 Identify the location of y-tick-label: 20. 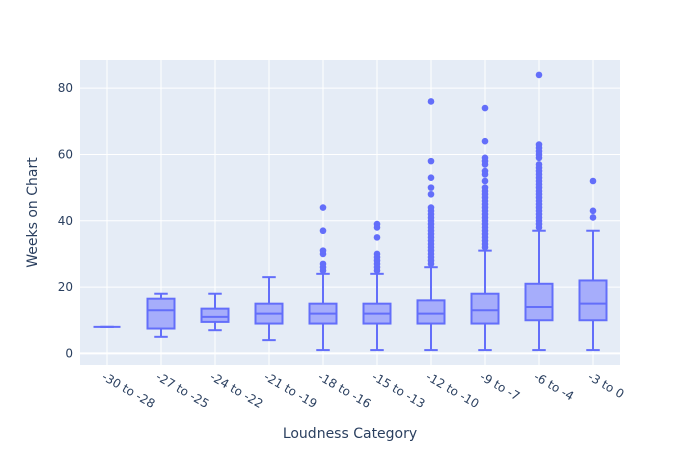
(65, 287).